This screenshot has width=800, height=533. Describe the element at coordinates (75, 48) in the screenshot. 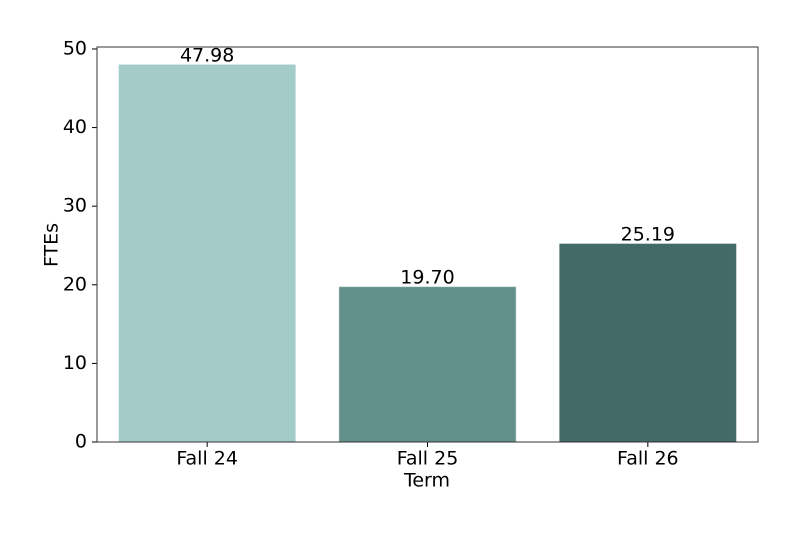

I see `y-tick-label: 50` at that location.